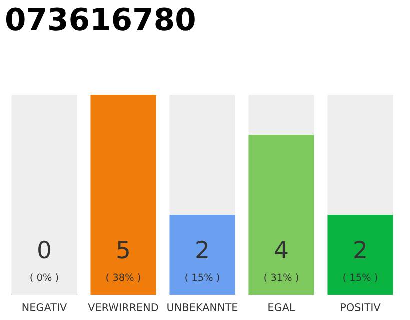  Describe the element at coordinates (282, 308) in the screenshot. I see `x-tick-label: EGAL` at that location.